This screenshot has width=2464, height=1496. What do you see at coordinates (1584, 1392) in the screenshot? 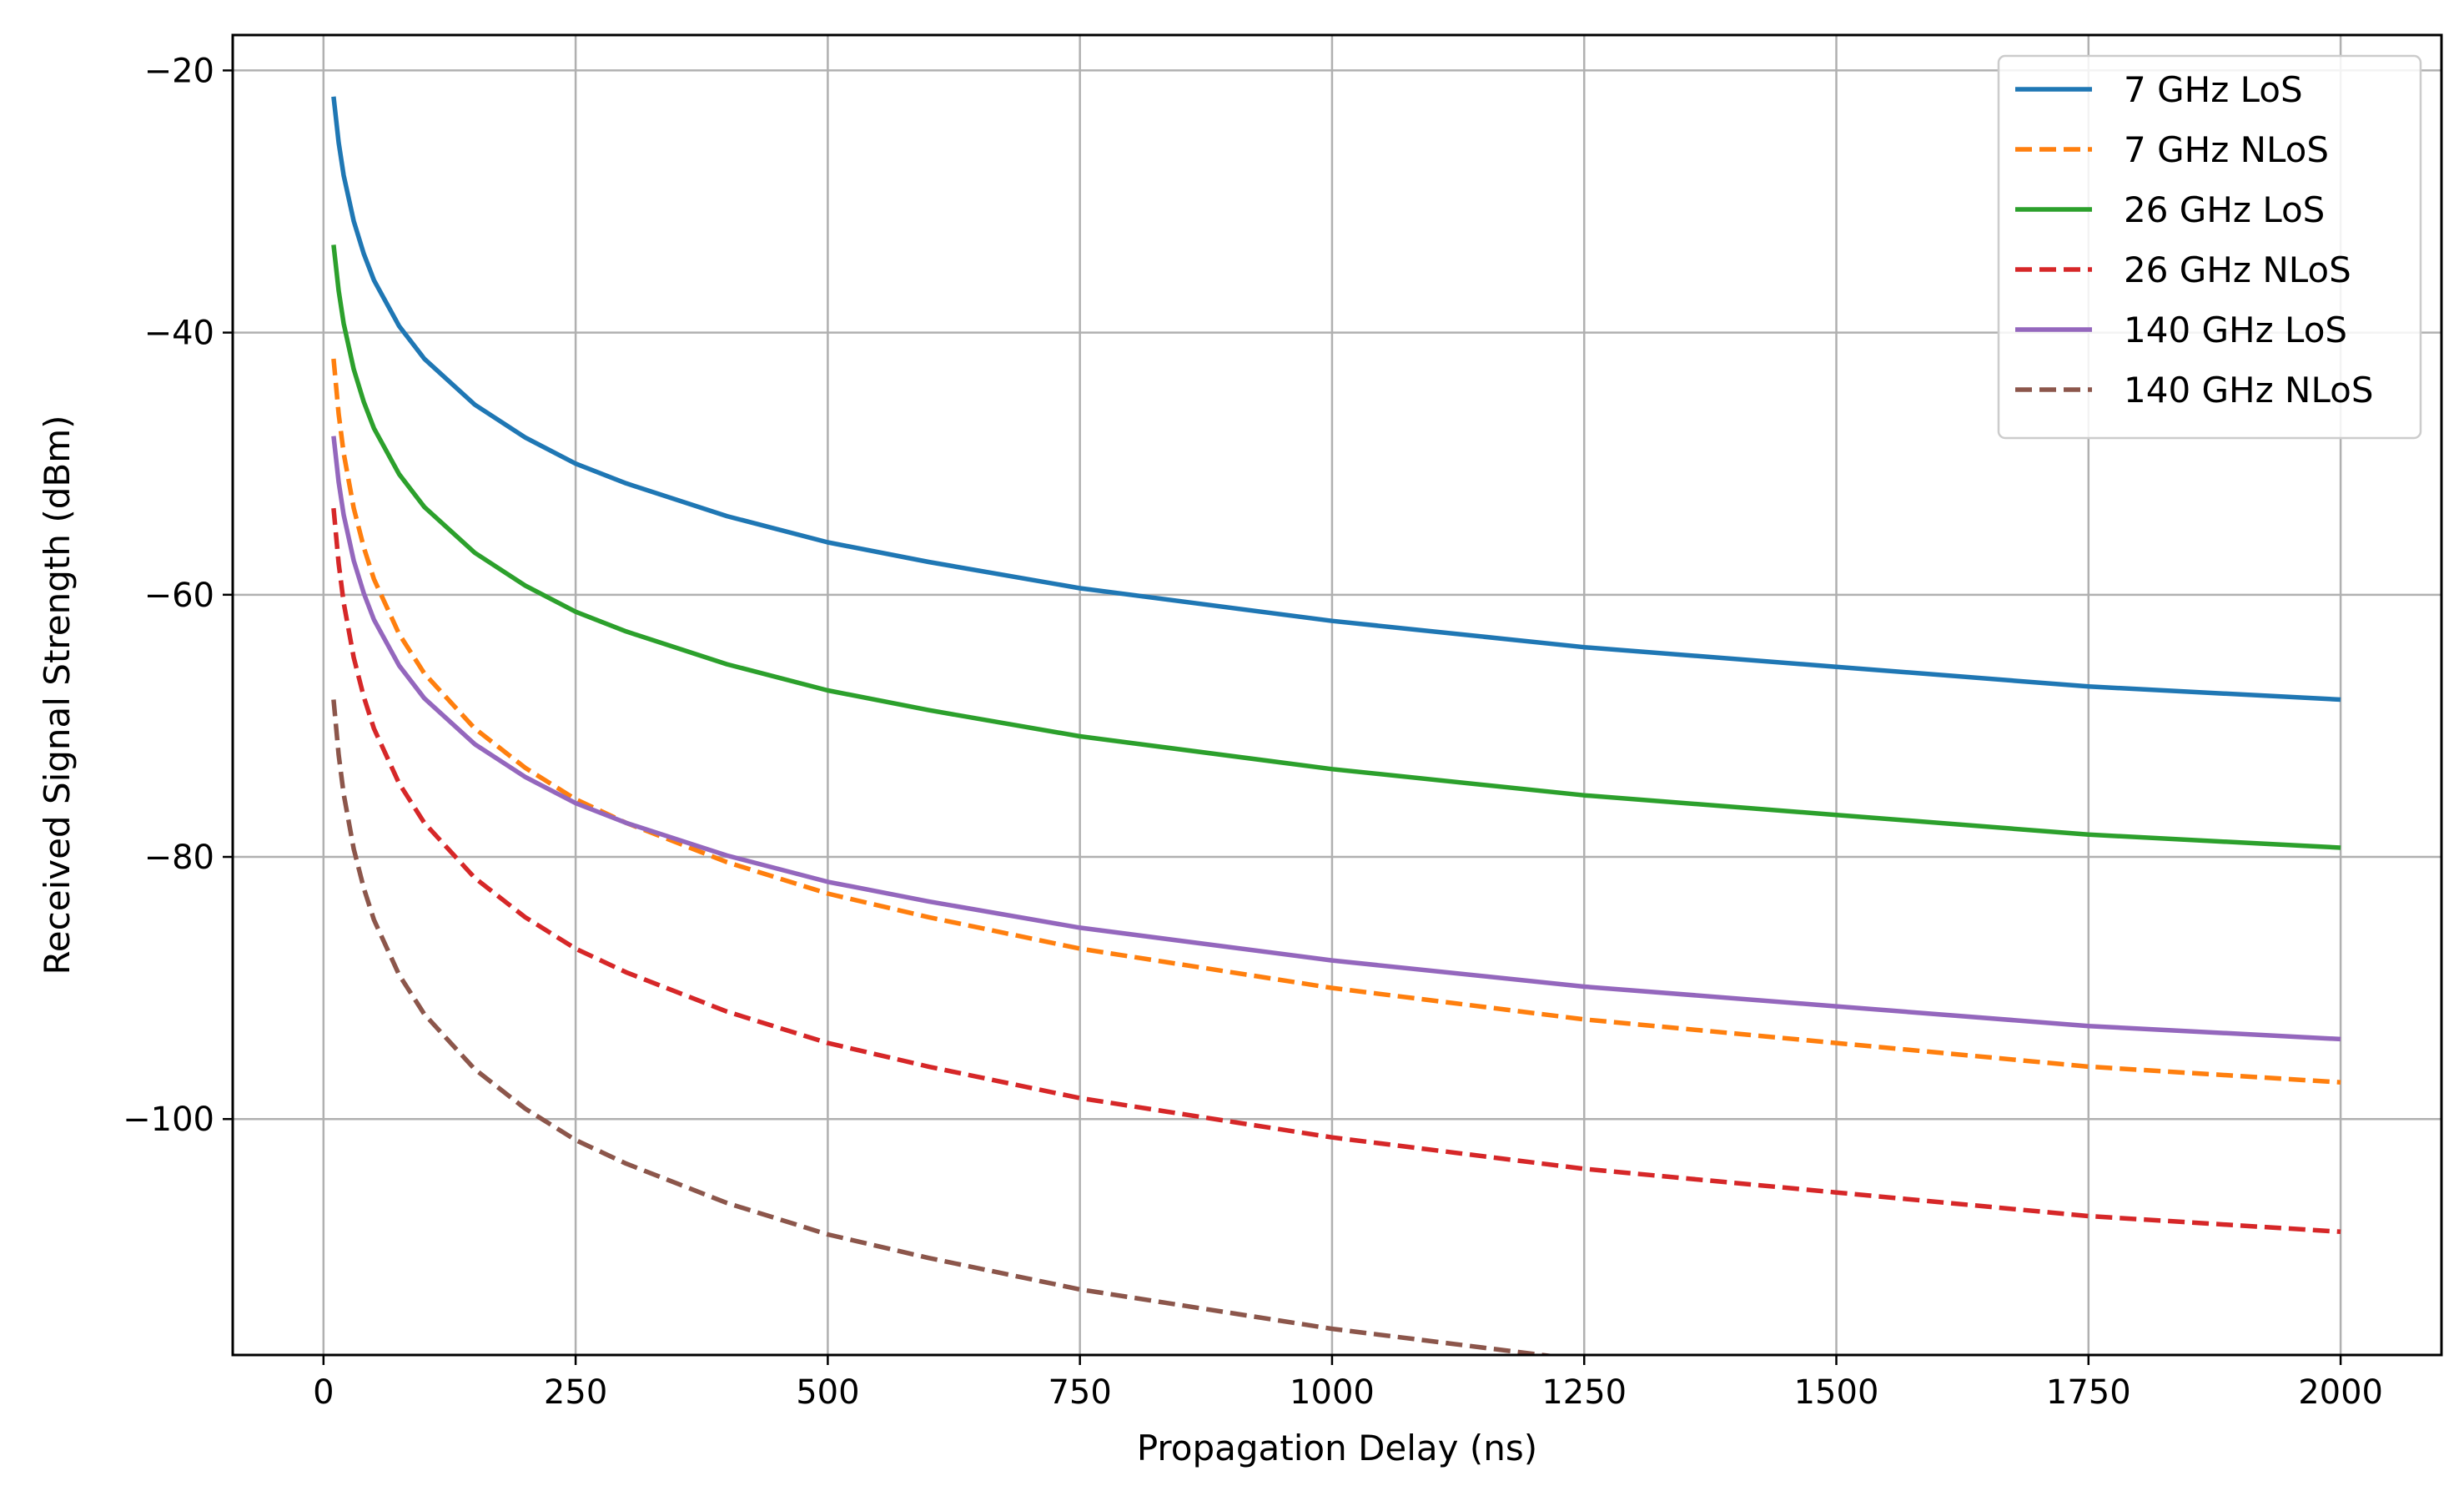
I see `x-tick-label: 1250` at bounding box center [1584, 1392].